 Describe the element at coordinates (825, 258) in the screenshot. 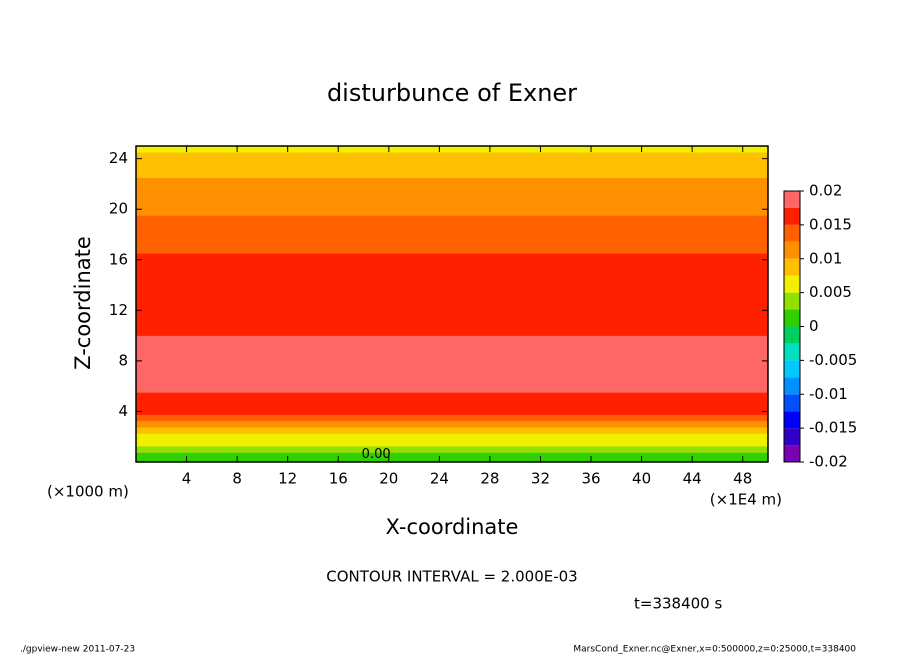

I see `colorbar-tick-label: 0.01` at that location.